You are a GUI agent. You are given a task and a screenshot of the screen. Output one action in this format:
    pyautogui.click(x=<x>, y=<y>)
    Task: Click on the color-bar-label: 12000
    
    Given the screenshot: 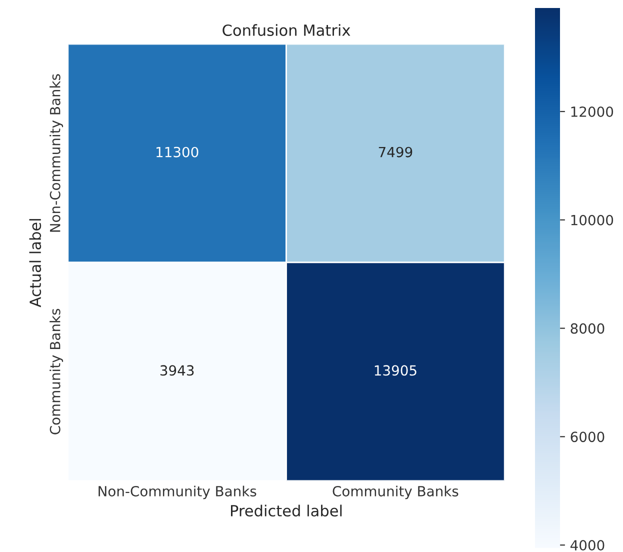 What is the action you would take?
    pyautogui.click(x=592, y=111)
    